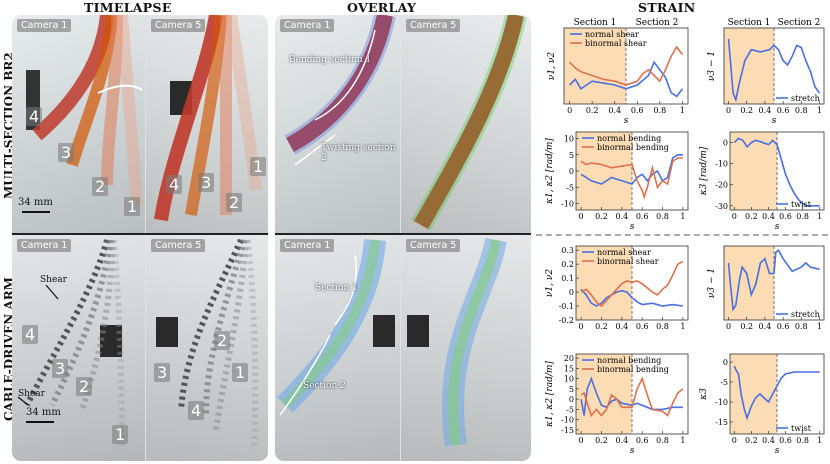  I want to click on scale-bar-label: 34 mm, so click(35, 202).